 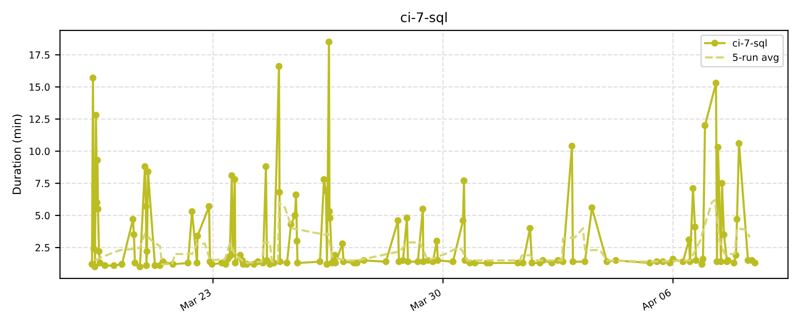 What do you see at coordinates (40, 55) in the screenshot?
I see `y-tick-label: 17.5` at bounding box center [40, 55].